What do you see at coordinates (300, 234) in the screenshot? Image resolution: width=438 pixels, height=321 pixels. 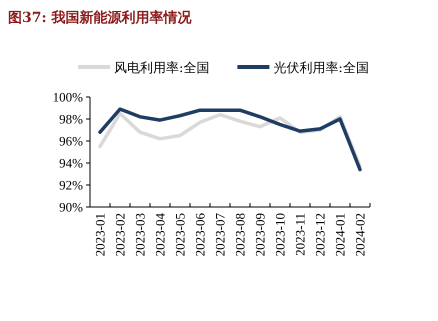 I see `x-tick-label: 2023-11` at bounding box center [300, 234].